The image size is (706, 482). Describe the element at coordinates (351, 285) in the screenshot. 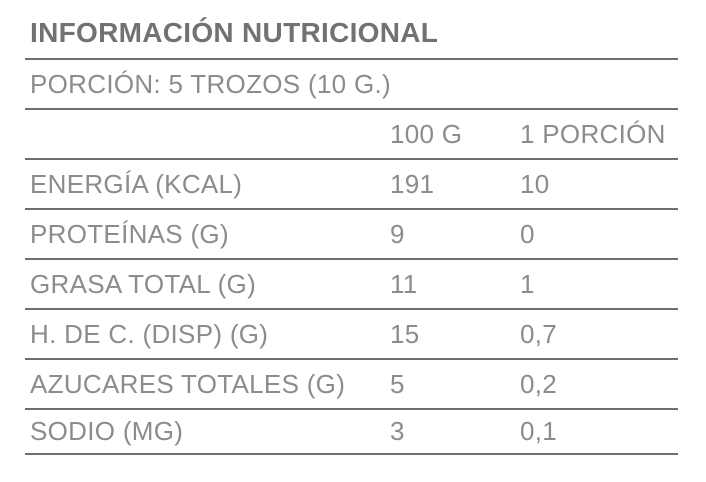

I see `table-row-grasa-total: GRASA TOTAL (G) 11 1` at that location.